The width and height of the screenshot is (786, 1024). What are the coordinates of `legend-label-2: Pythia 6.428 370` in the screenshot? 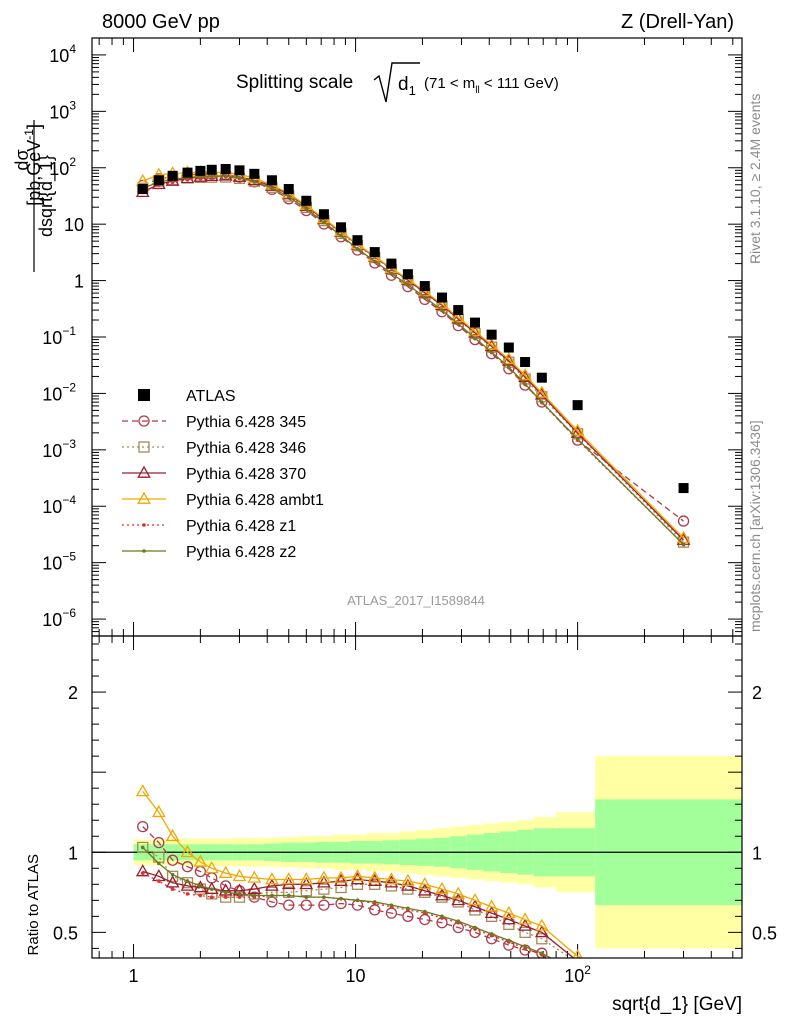 It's located at (246, 474).